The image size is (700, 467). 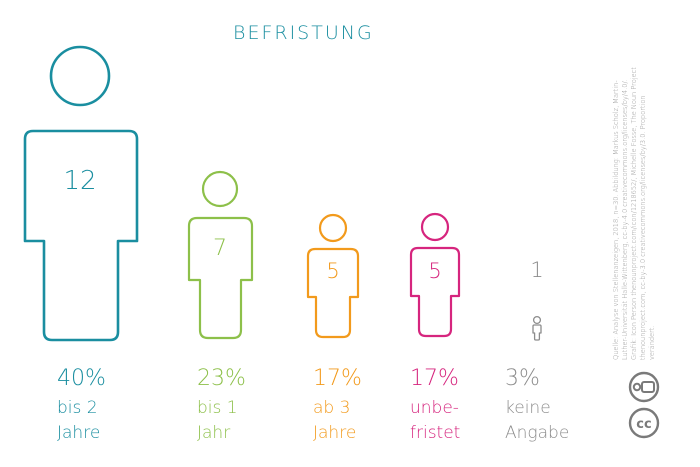 What do you see at coordinates (217, 408) in the screenshot?
I see `category-label-line1: bis 1` at bounding box center [217, 408].